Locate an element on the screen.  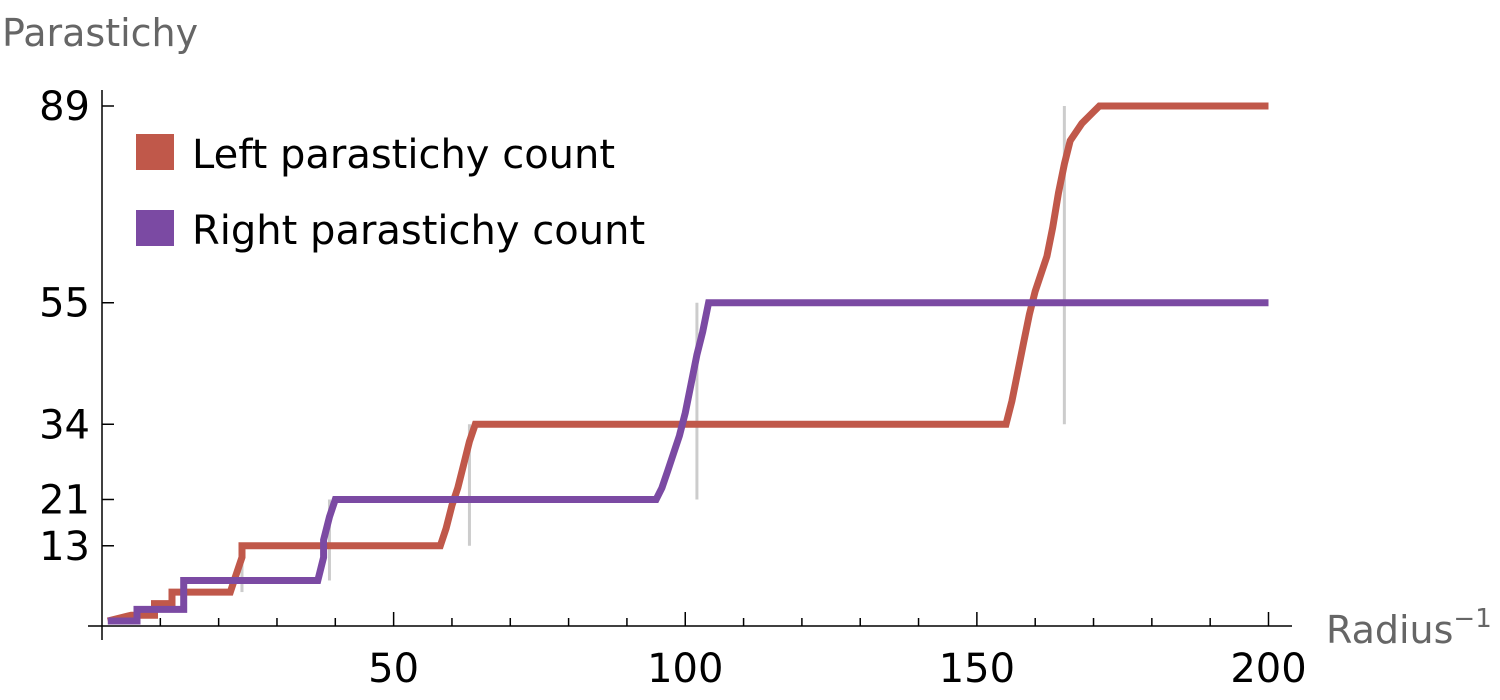
legend-swatch-left is located at coordinates (155, 152).